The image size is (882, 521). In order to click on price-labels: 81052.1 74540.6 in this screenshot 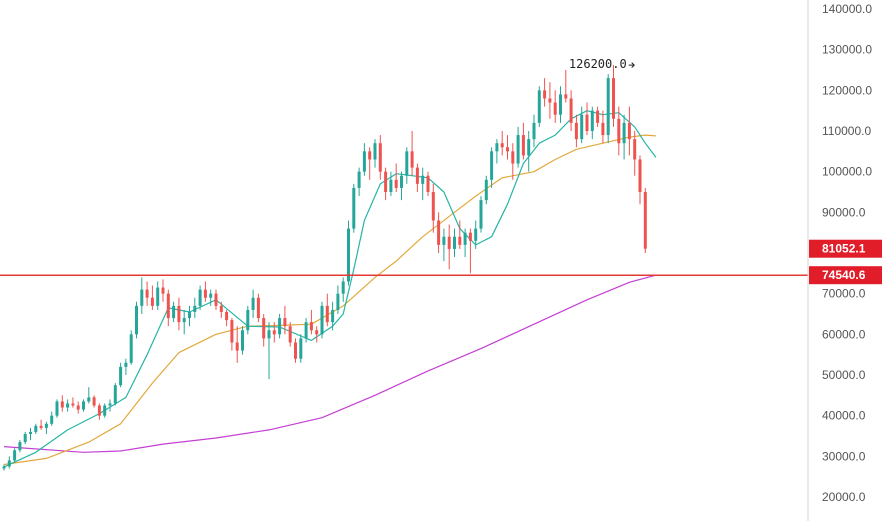, I will do `click(845, 262)`.